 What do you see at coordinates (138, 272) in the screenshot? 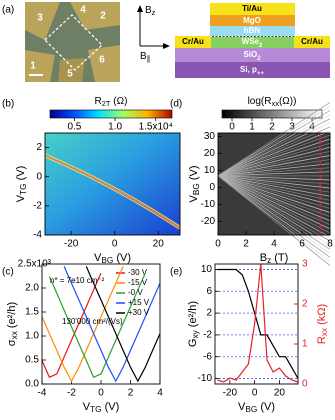
I see `legend-label: -30 V` at bounding box center [138, 272].